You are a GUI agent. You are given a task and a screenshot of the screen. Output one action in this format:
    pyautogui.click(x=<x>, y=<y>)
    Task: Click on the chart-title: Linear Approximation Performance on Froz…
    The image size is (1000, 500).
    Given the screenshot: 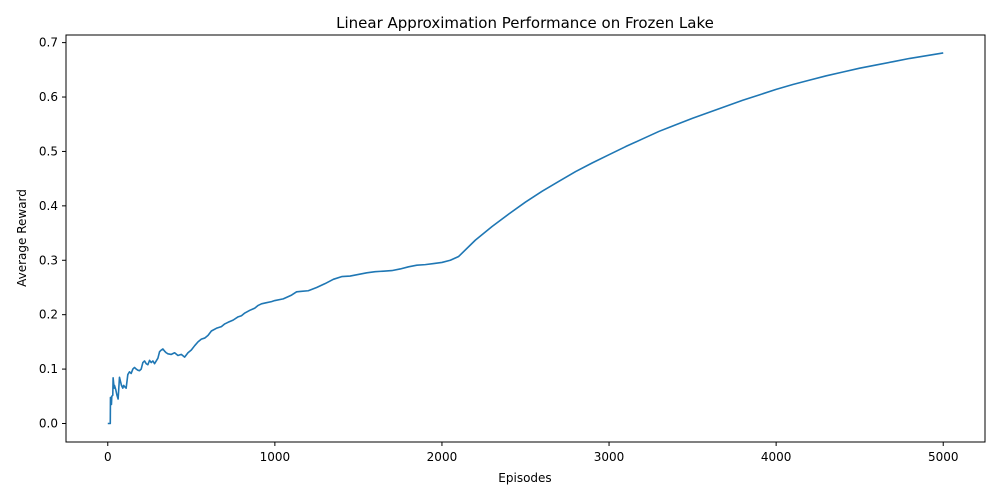 What is the action you would take?
    pyautogui.click(x=525, y=23)
    